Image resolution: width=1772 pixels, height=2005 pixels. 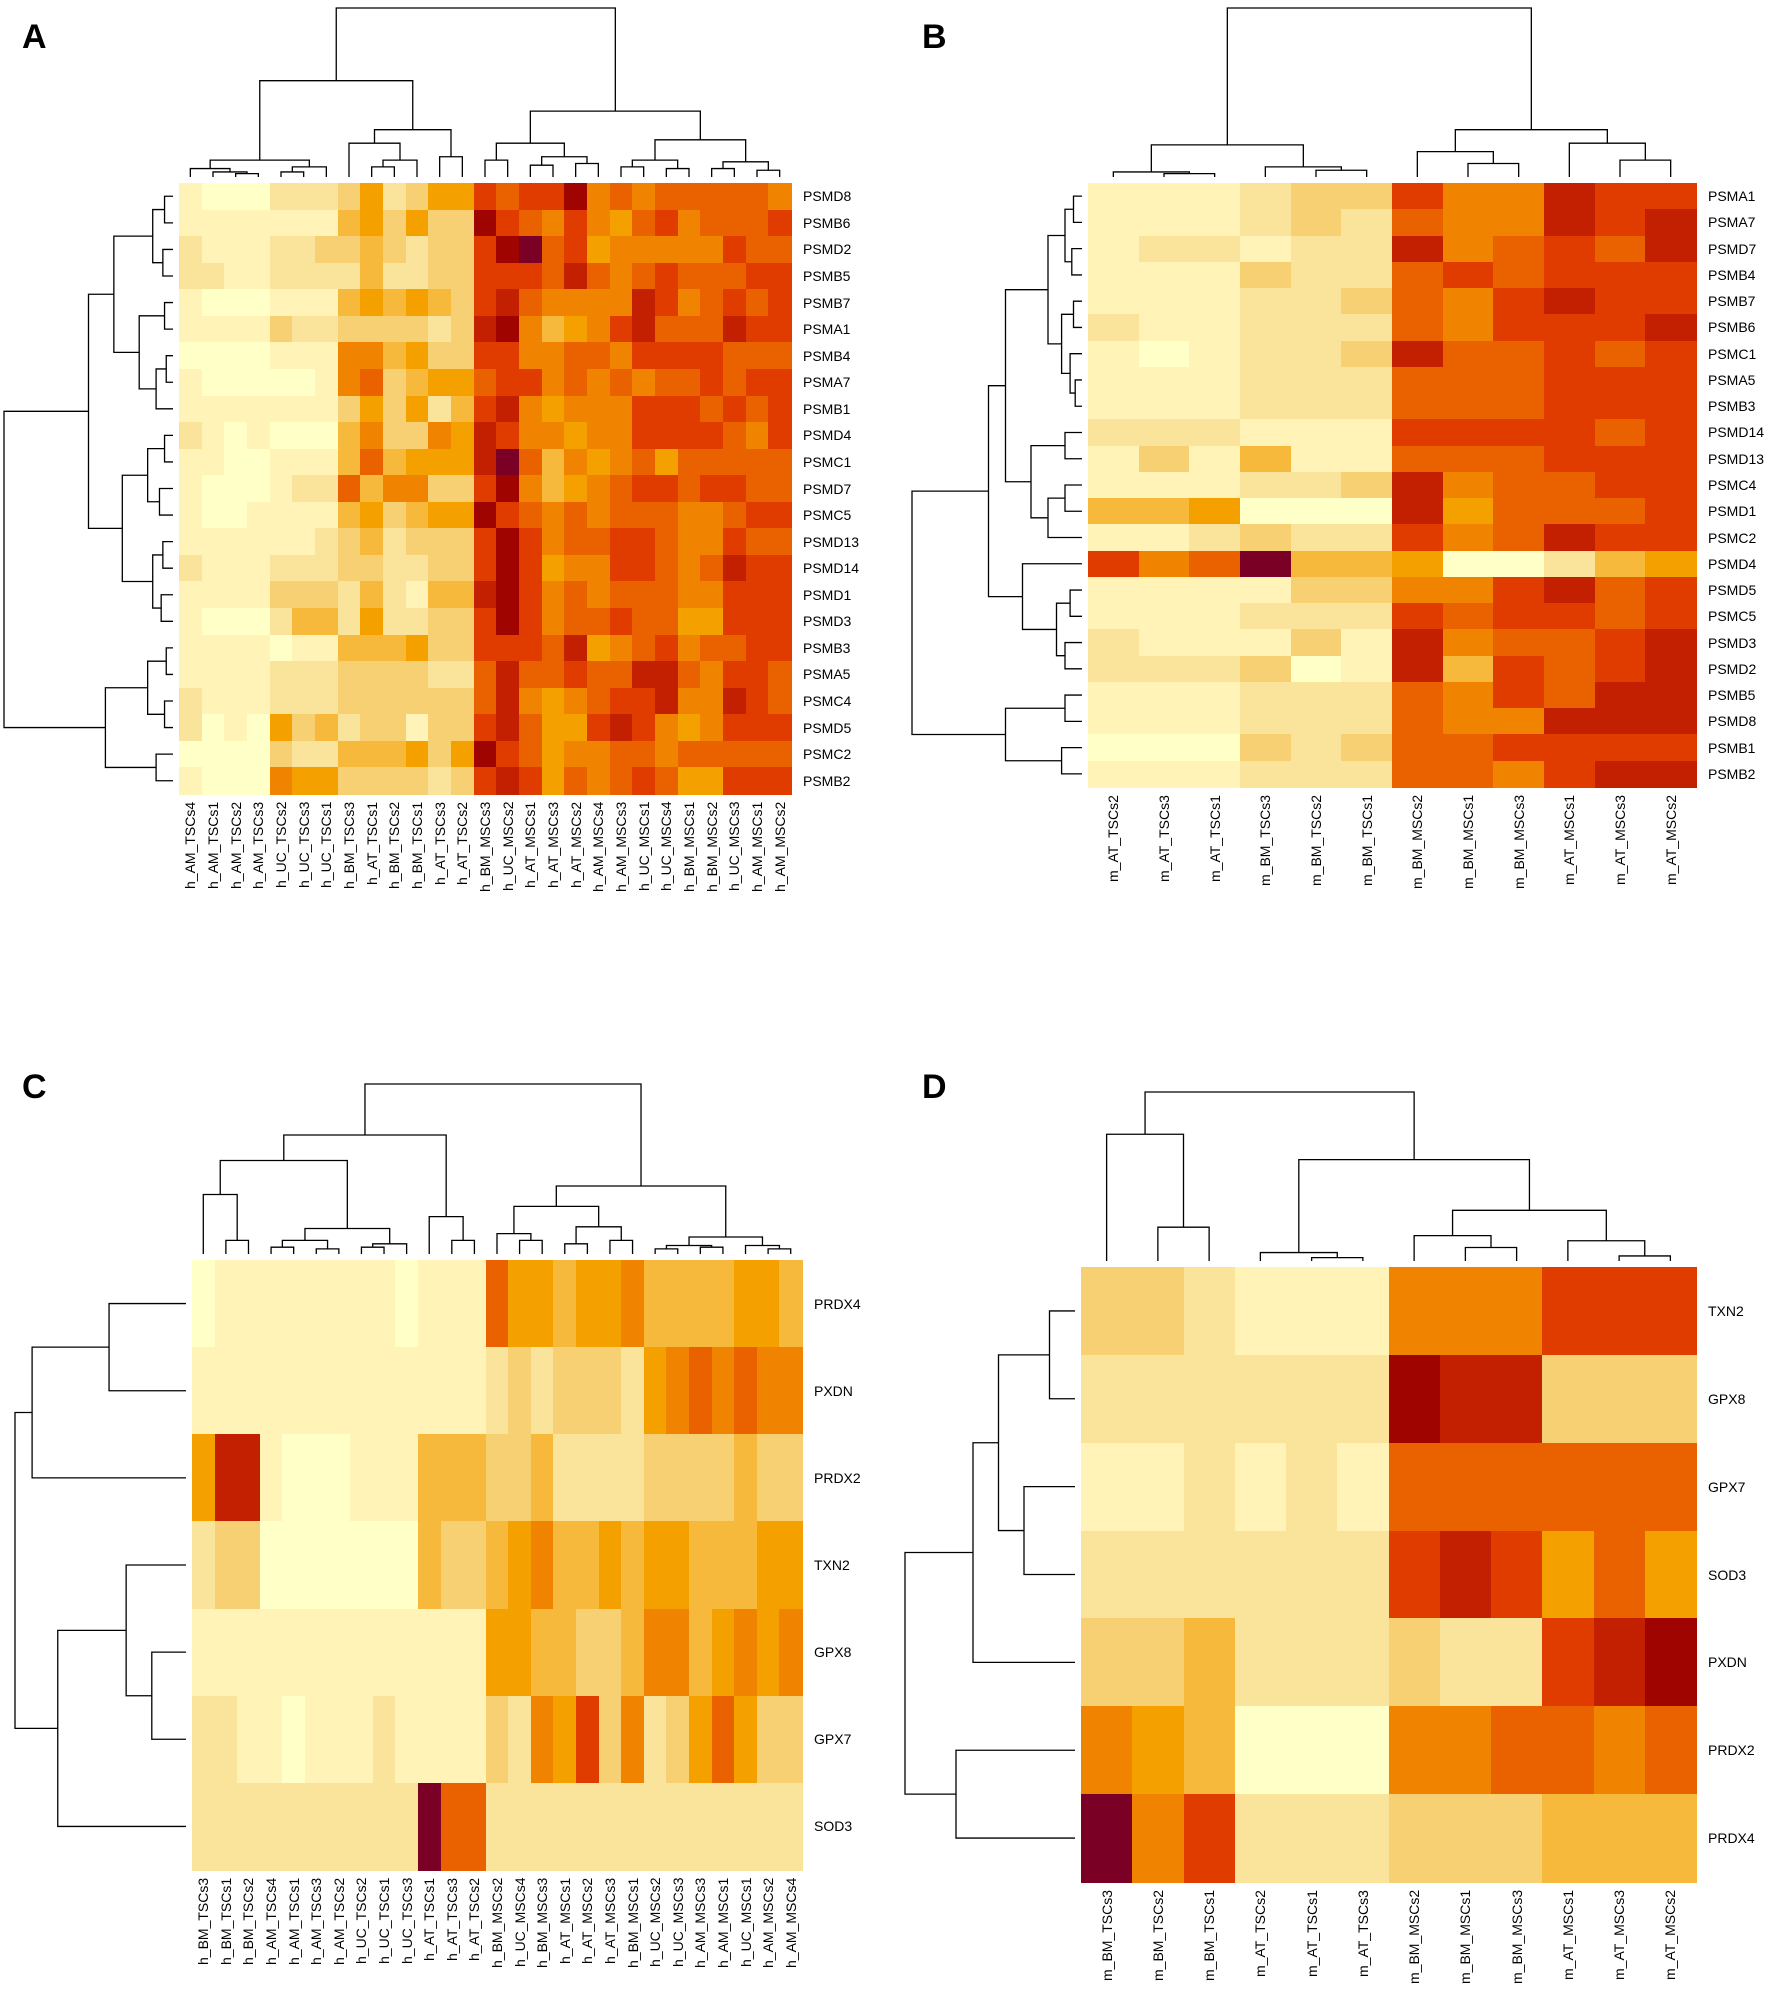 What do you see at coordinates (1071, 760) in the screenshot?
I see `row-dendrogram-branch` at bounding box center [1071, 760].